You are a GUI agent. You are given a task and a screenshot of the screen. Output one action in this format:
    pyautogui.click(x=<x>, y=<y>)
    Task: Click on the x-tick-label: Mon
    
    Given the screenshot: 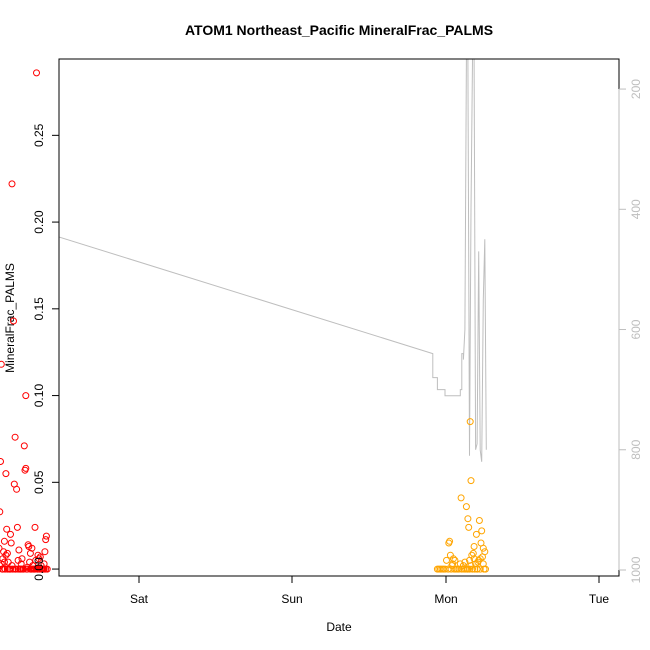 What is the action you would take?
    pyautogui.click(x=445, y=599)
    